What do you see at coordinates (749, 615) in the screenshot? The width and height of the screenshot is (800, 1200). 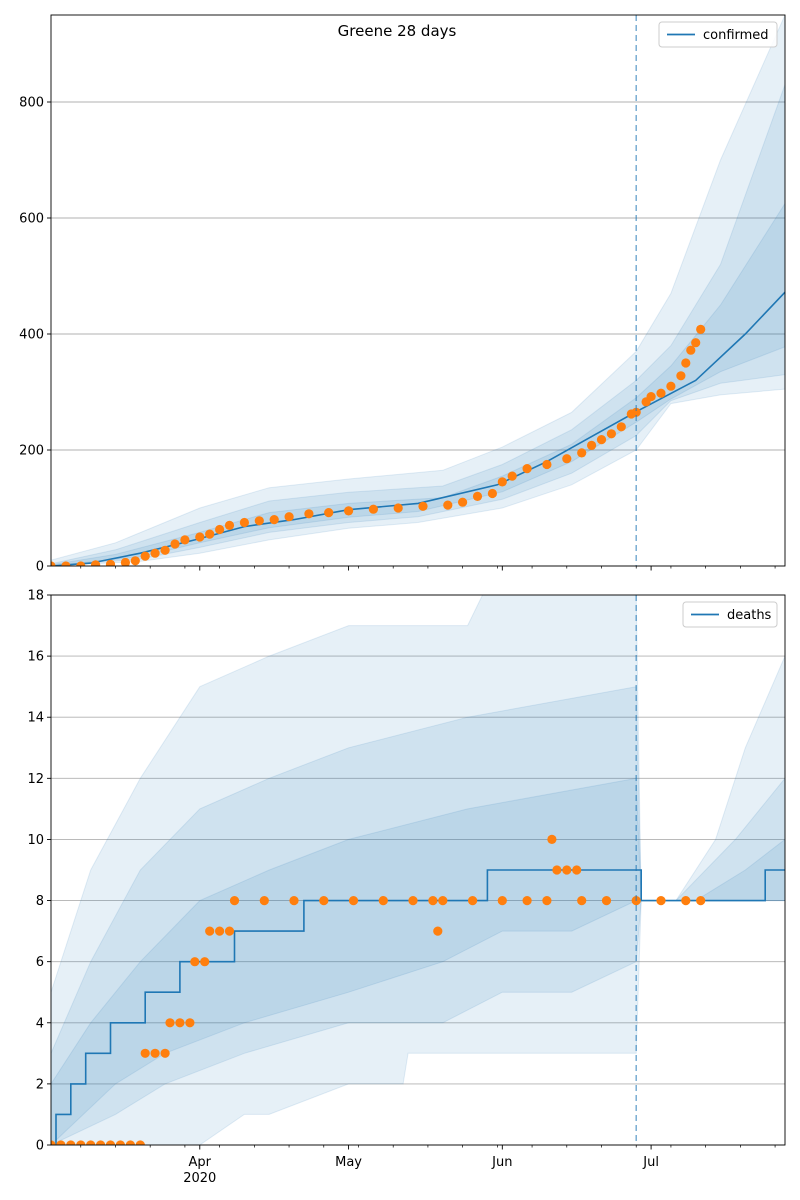 I see `legend-label-deaths: deaths` at bounding box center [749, 615].